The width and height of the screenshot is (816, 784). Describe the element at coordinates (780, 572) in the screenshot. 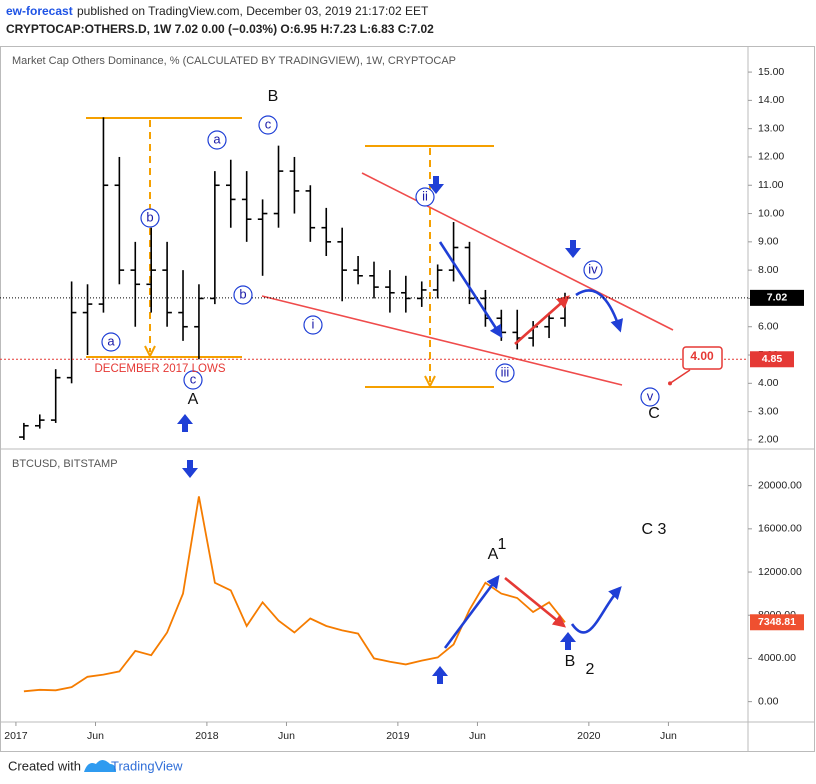

I see `y-tick-label: 12000.00` at that location.